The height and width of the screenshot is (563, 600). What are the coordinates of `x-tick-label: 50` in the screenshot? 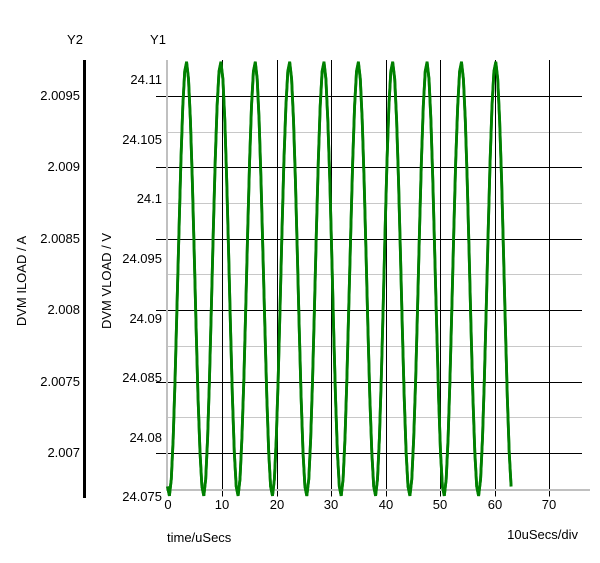 It's located at (440, 504).